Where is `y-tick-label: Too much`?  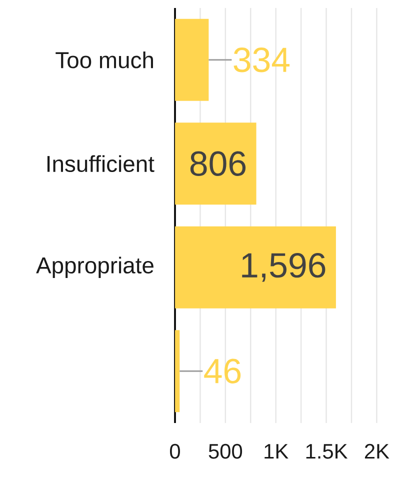 y-tick-label: Too much is located at coordinates (104, 59).